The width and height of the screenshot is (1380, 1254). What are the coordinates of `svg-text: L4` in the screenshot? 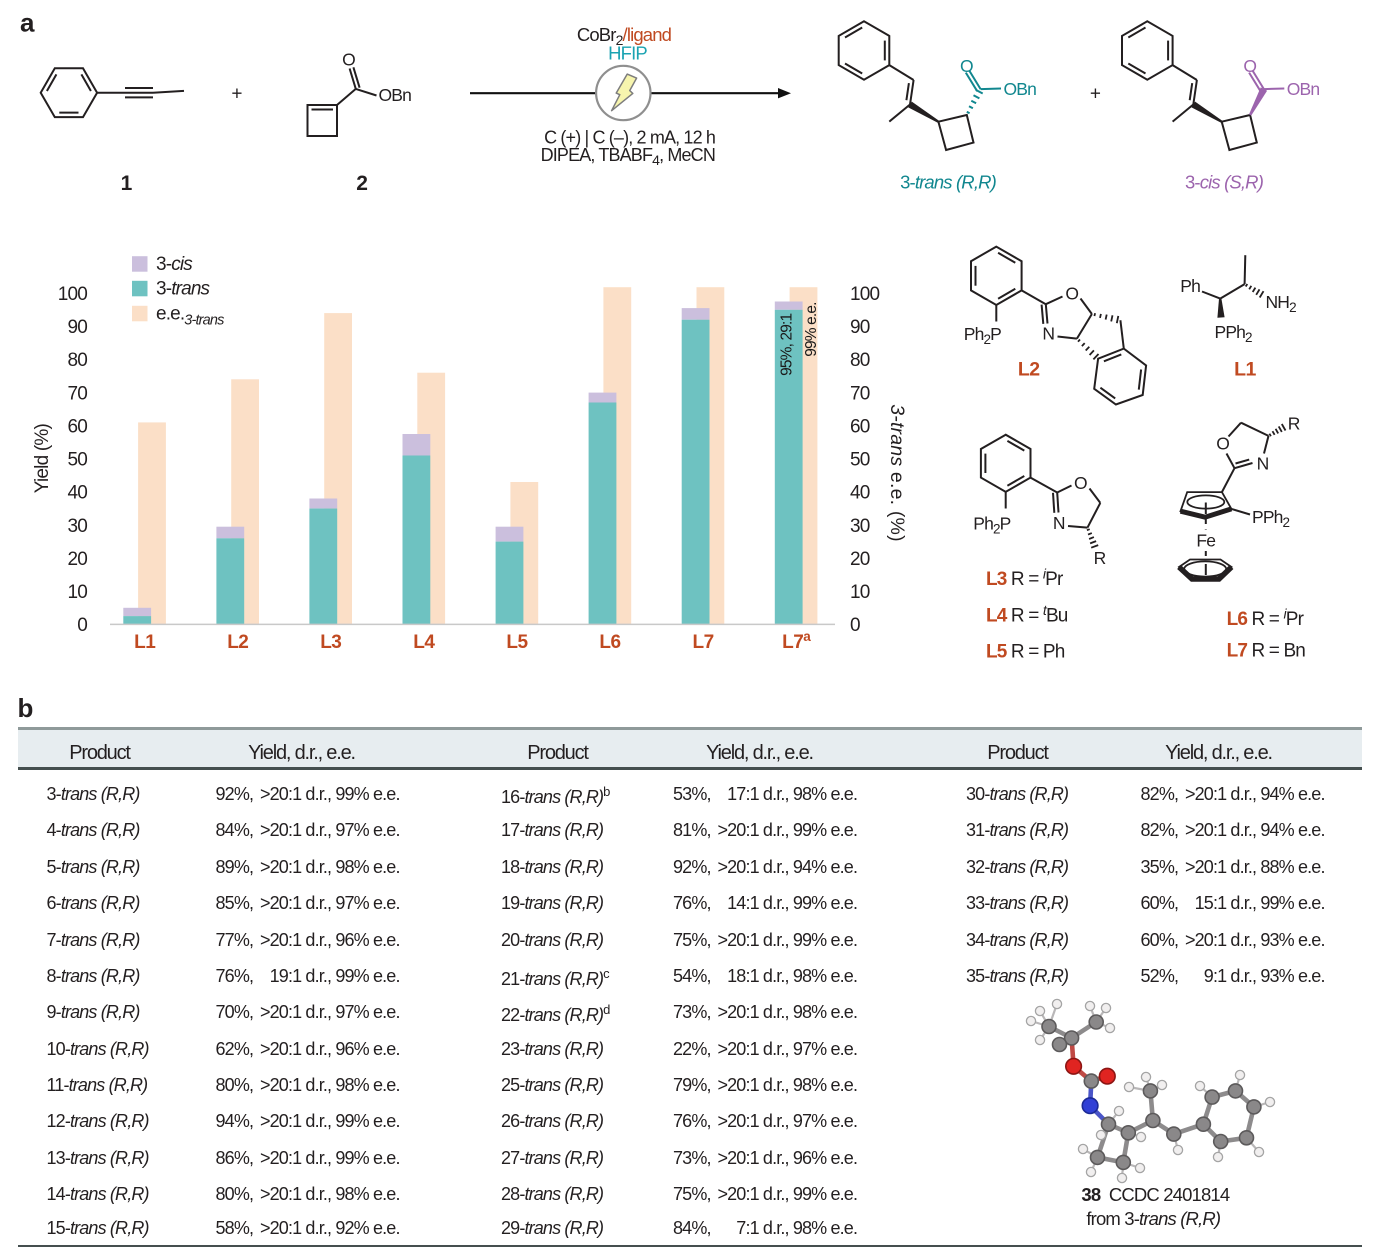 It's located at (424, 642).